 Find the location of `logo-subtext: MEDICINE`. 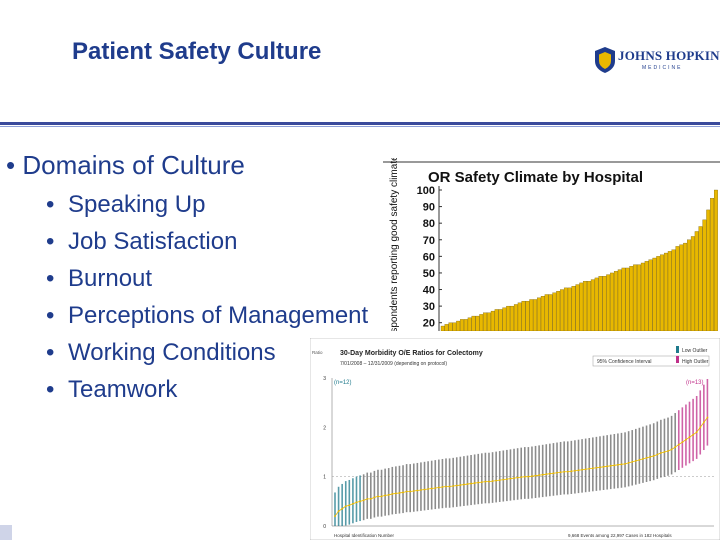

logo-subtext: MEDICINE is located at coordinates (662, 68).